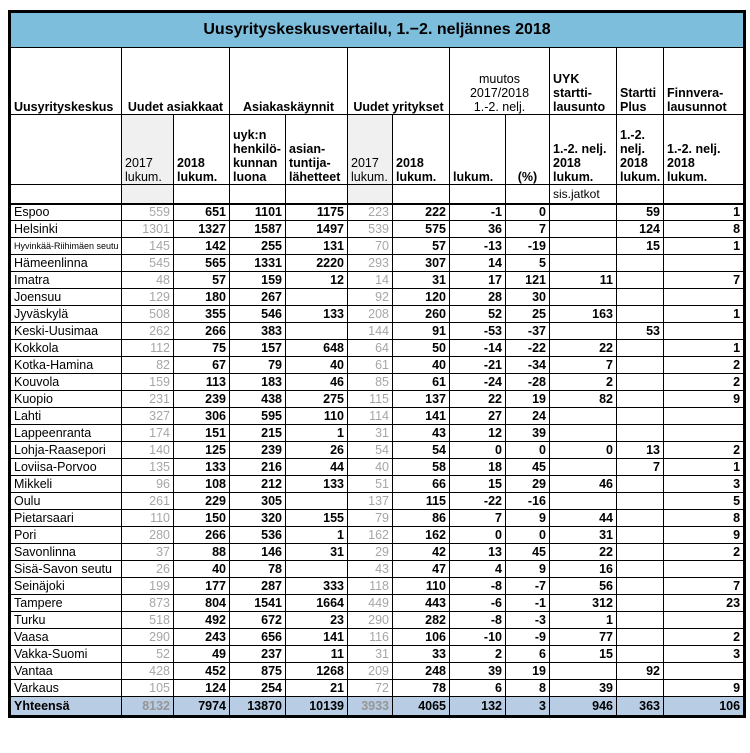 This screenshot has height=753, width=750. Describe the element at coordinates (201, 194) in the screenshot. I see `note-cell-empty` at that location.